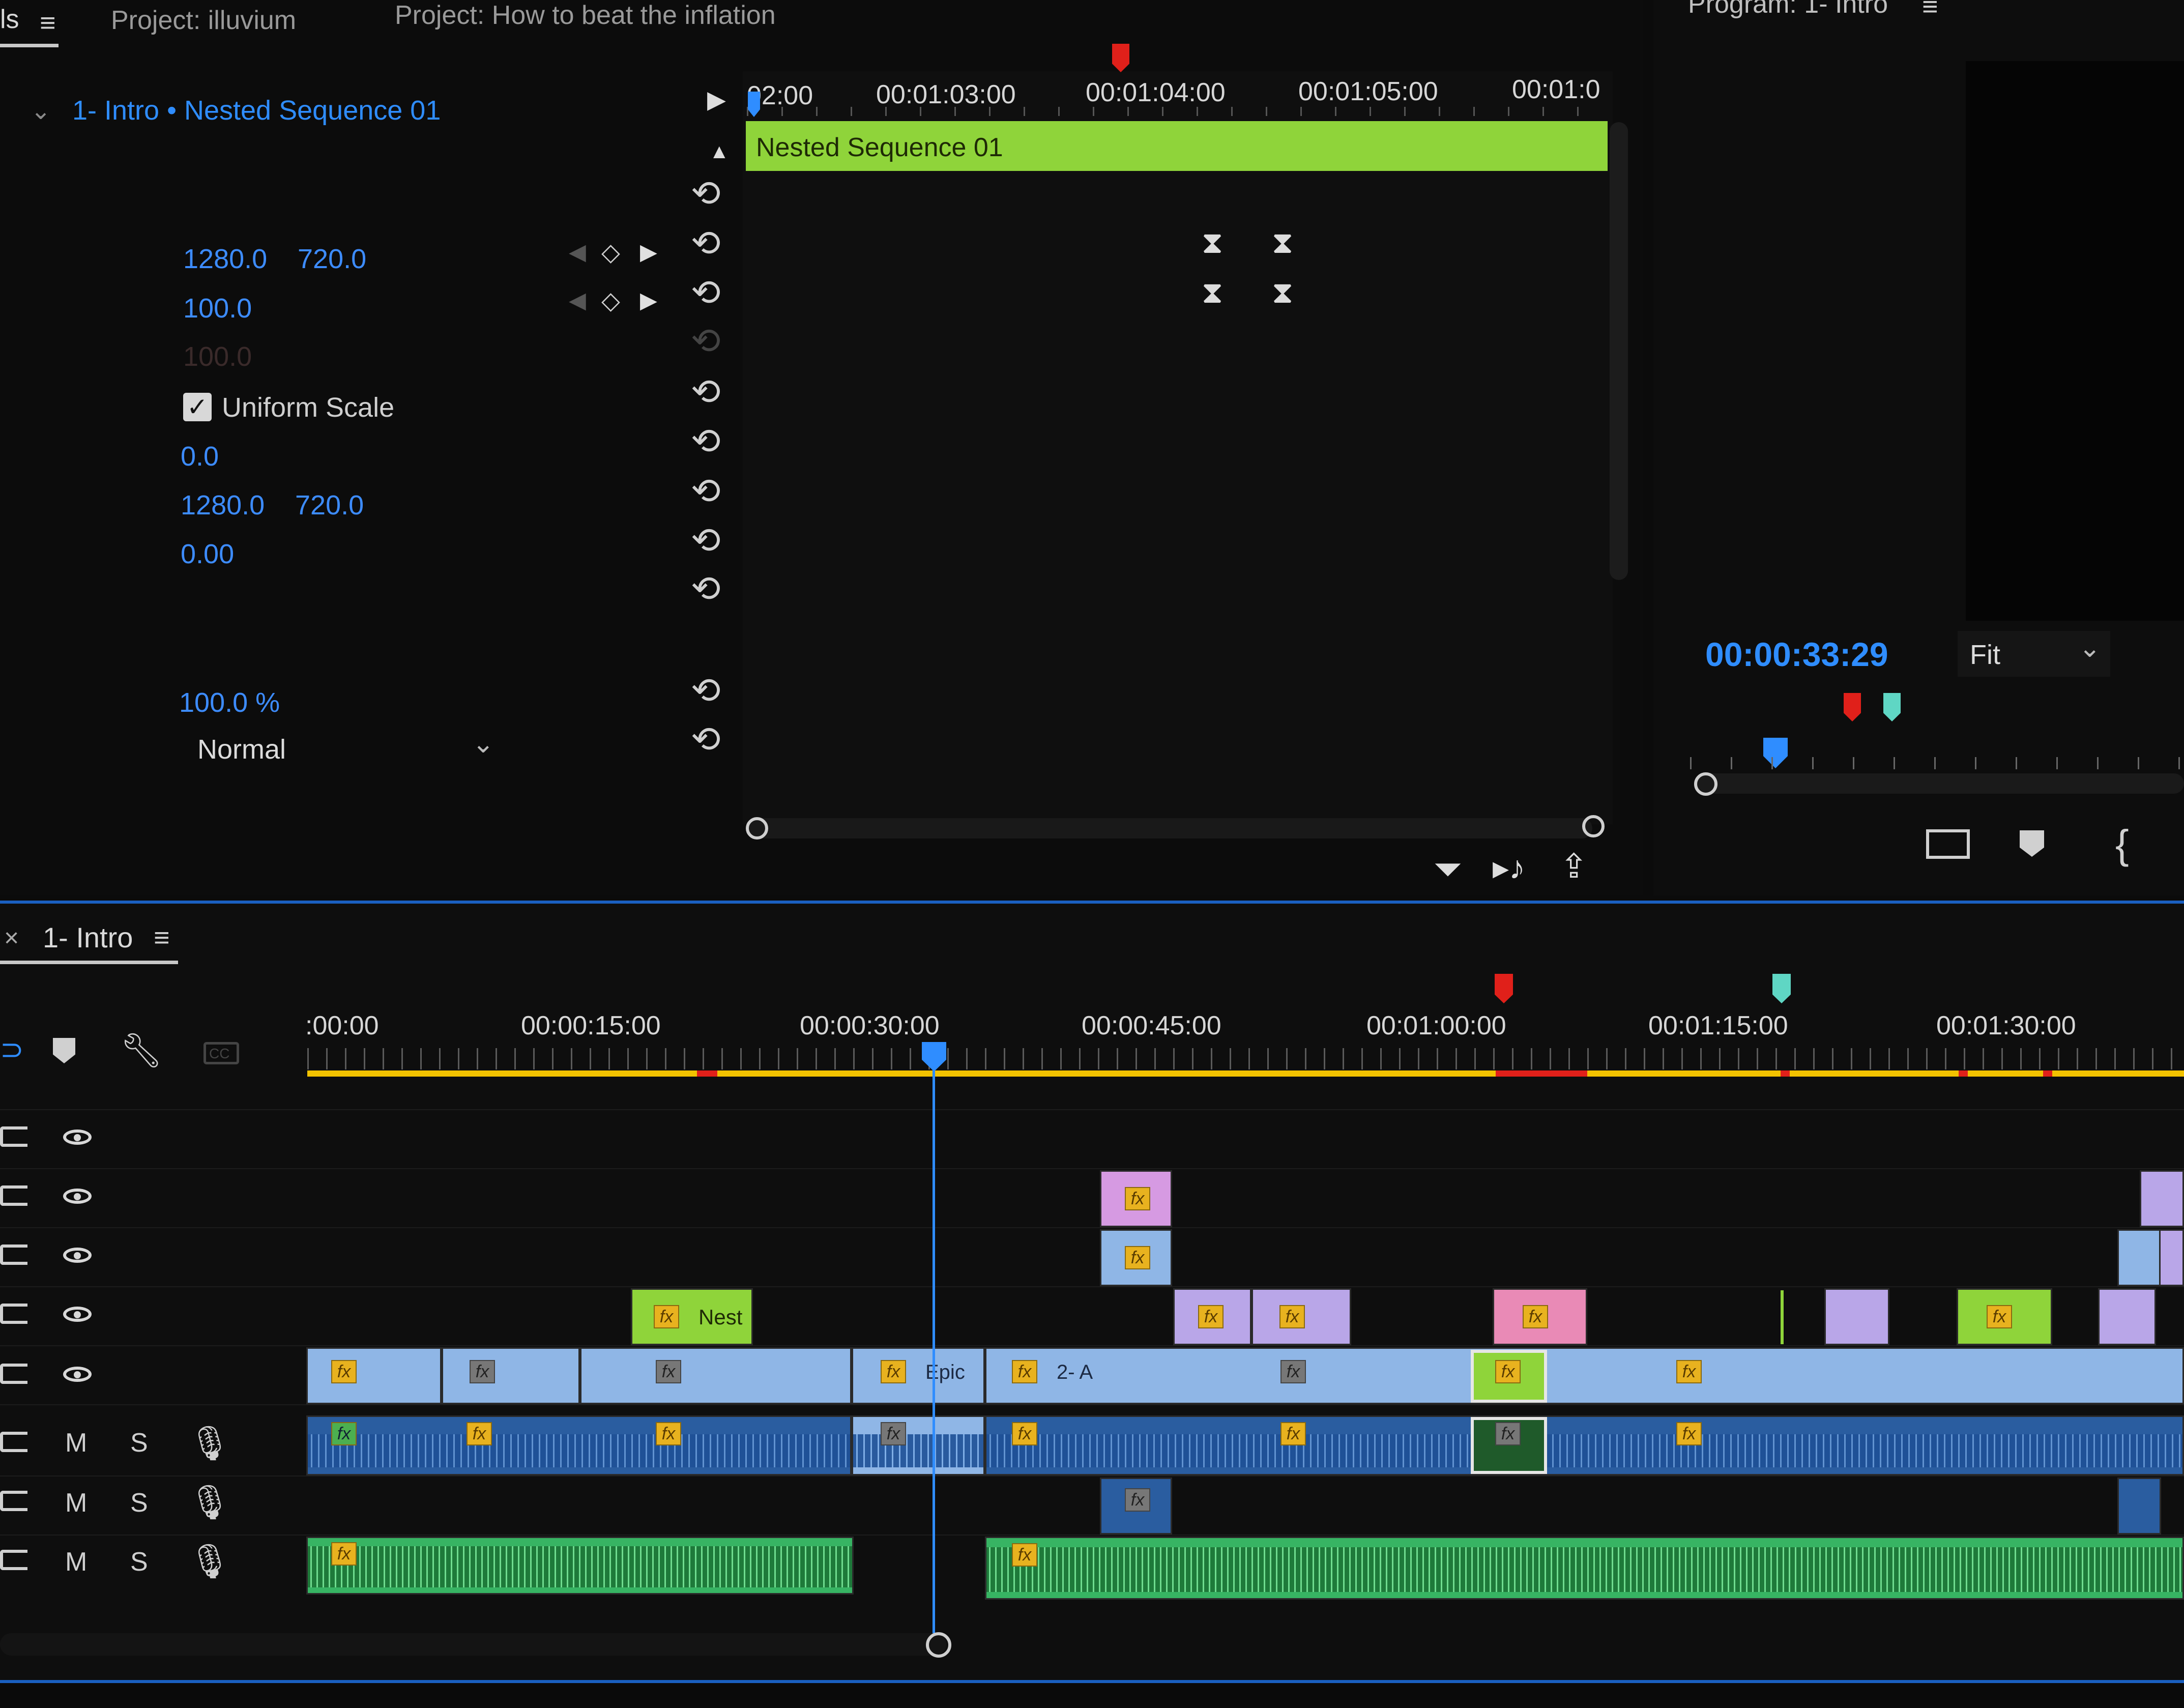 The height and width of the screenshot is (1708, 2184). I want to click on epic-clip: fx Epic, so click(918, 1375).